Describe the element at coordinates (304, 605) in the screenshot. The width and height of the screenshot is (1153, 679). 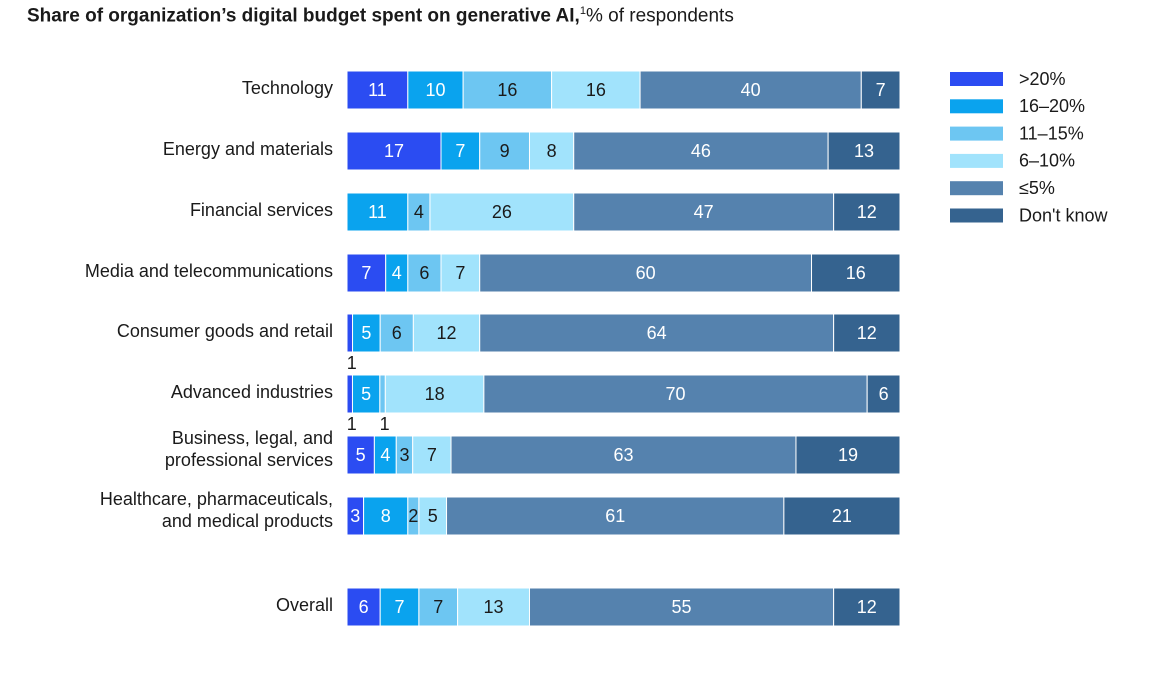
I see `category-label: Overall` at that location.